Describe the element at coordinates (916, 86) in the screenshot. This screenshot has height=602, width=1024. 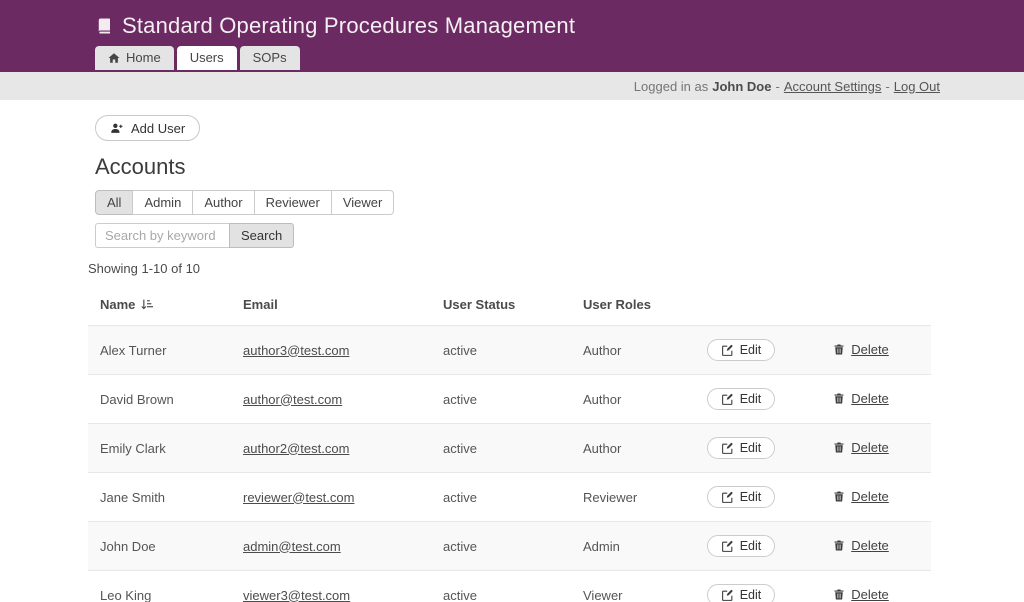
I see `log-out-link: Log Out` at that location.